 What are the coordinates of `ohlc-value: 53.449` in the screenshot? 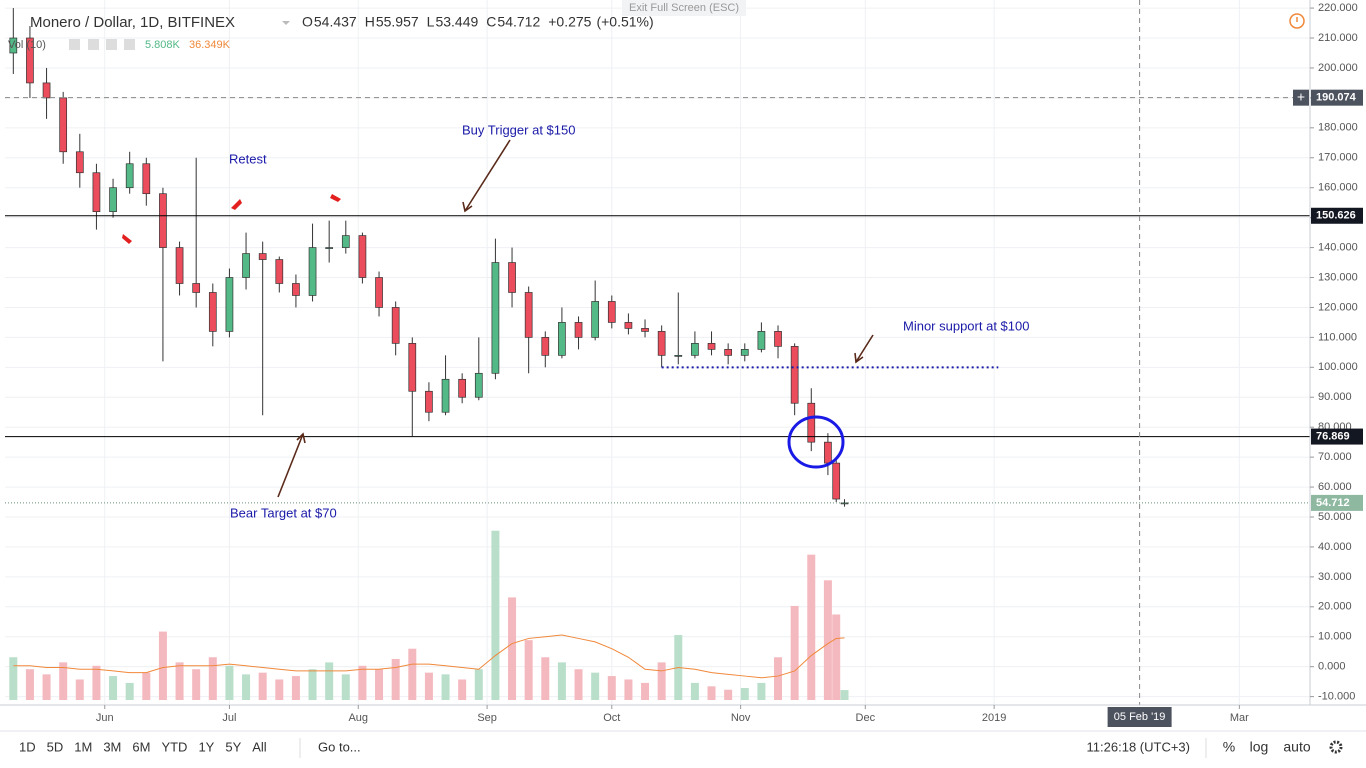 It's located at (456, 22).